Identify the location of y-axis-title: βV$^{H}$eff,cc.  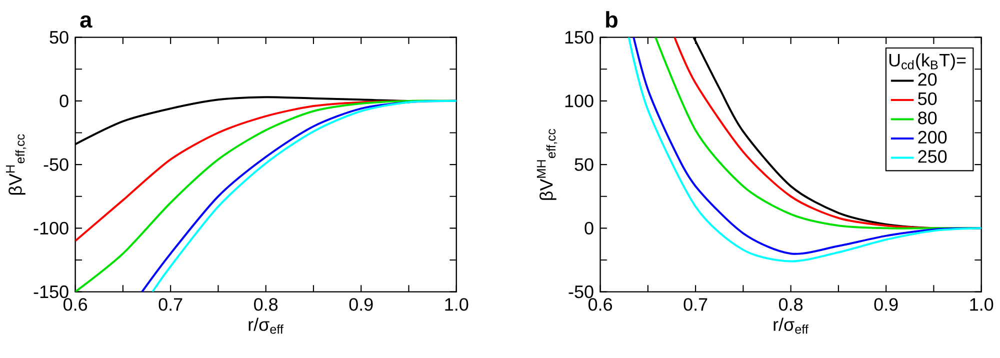
(16, 164).